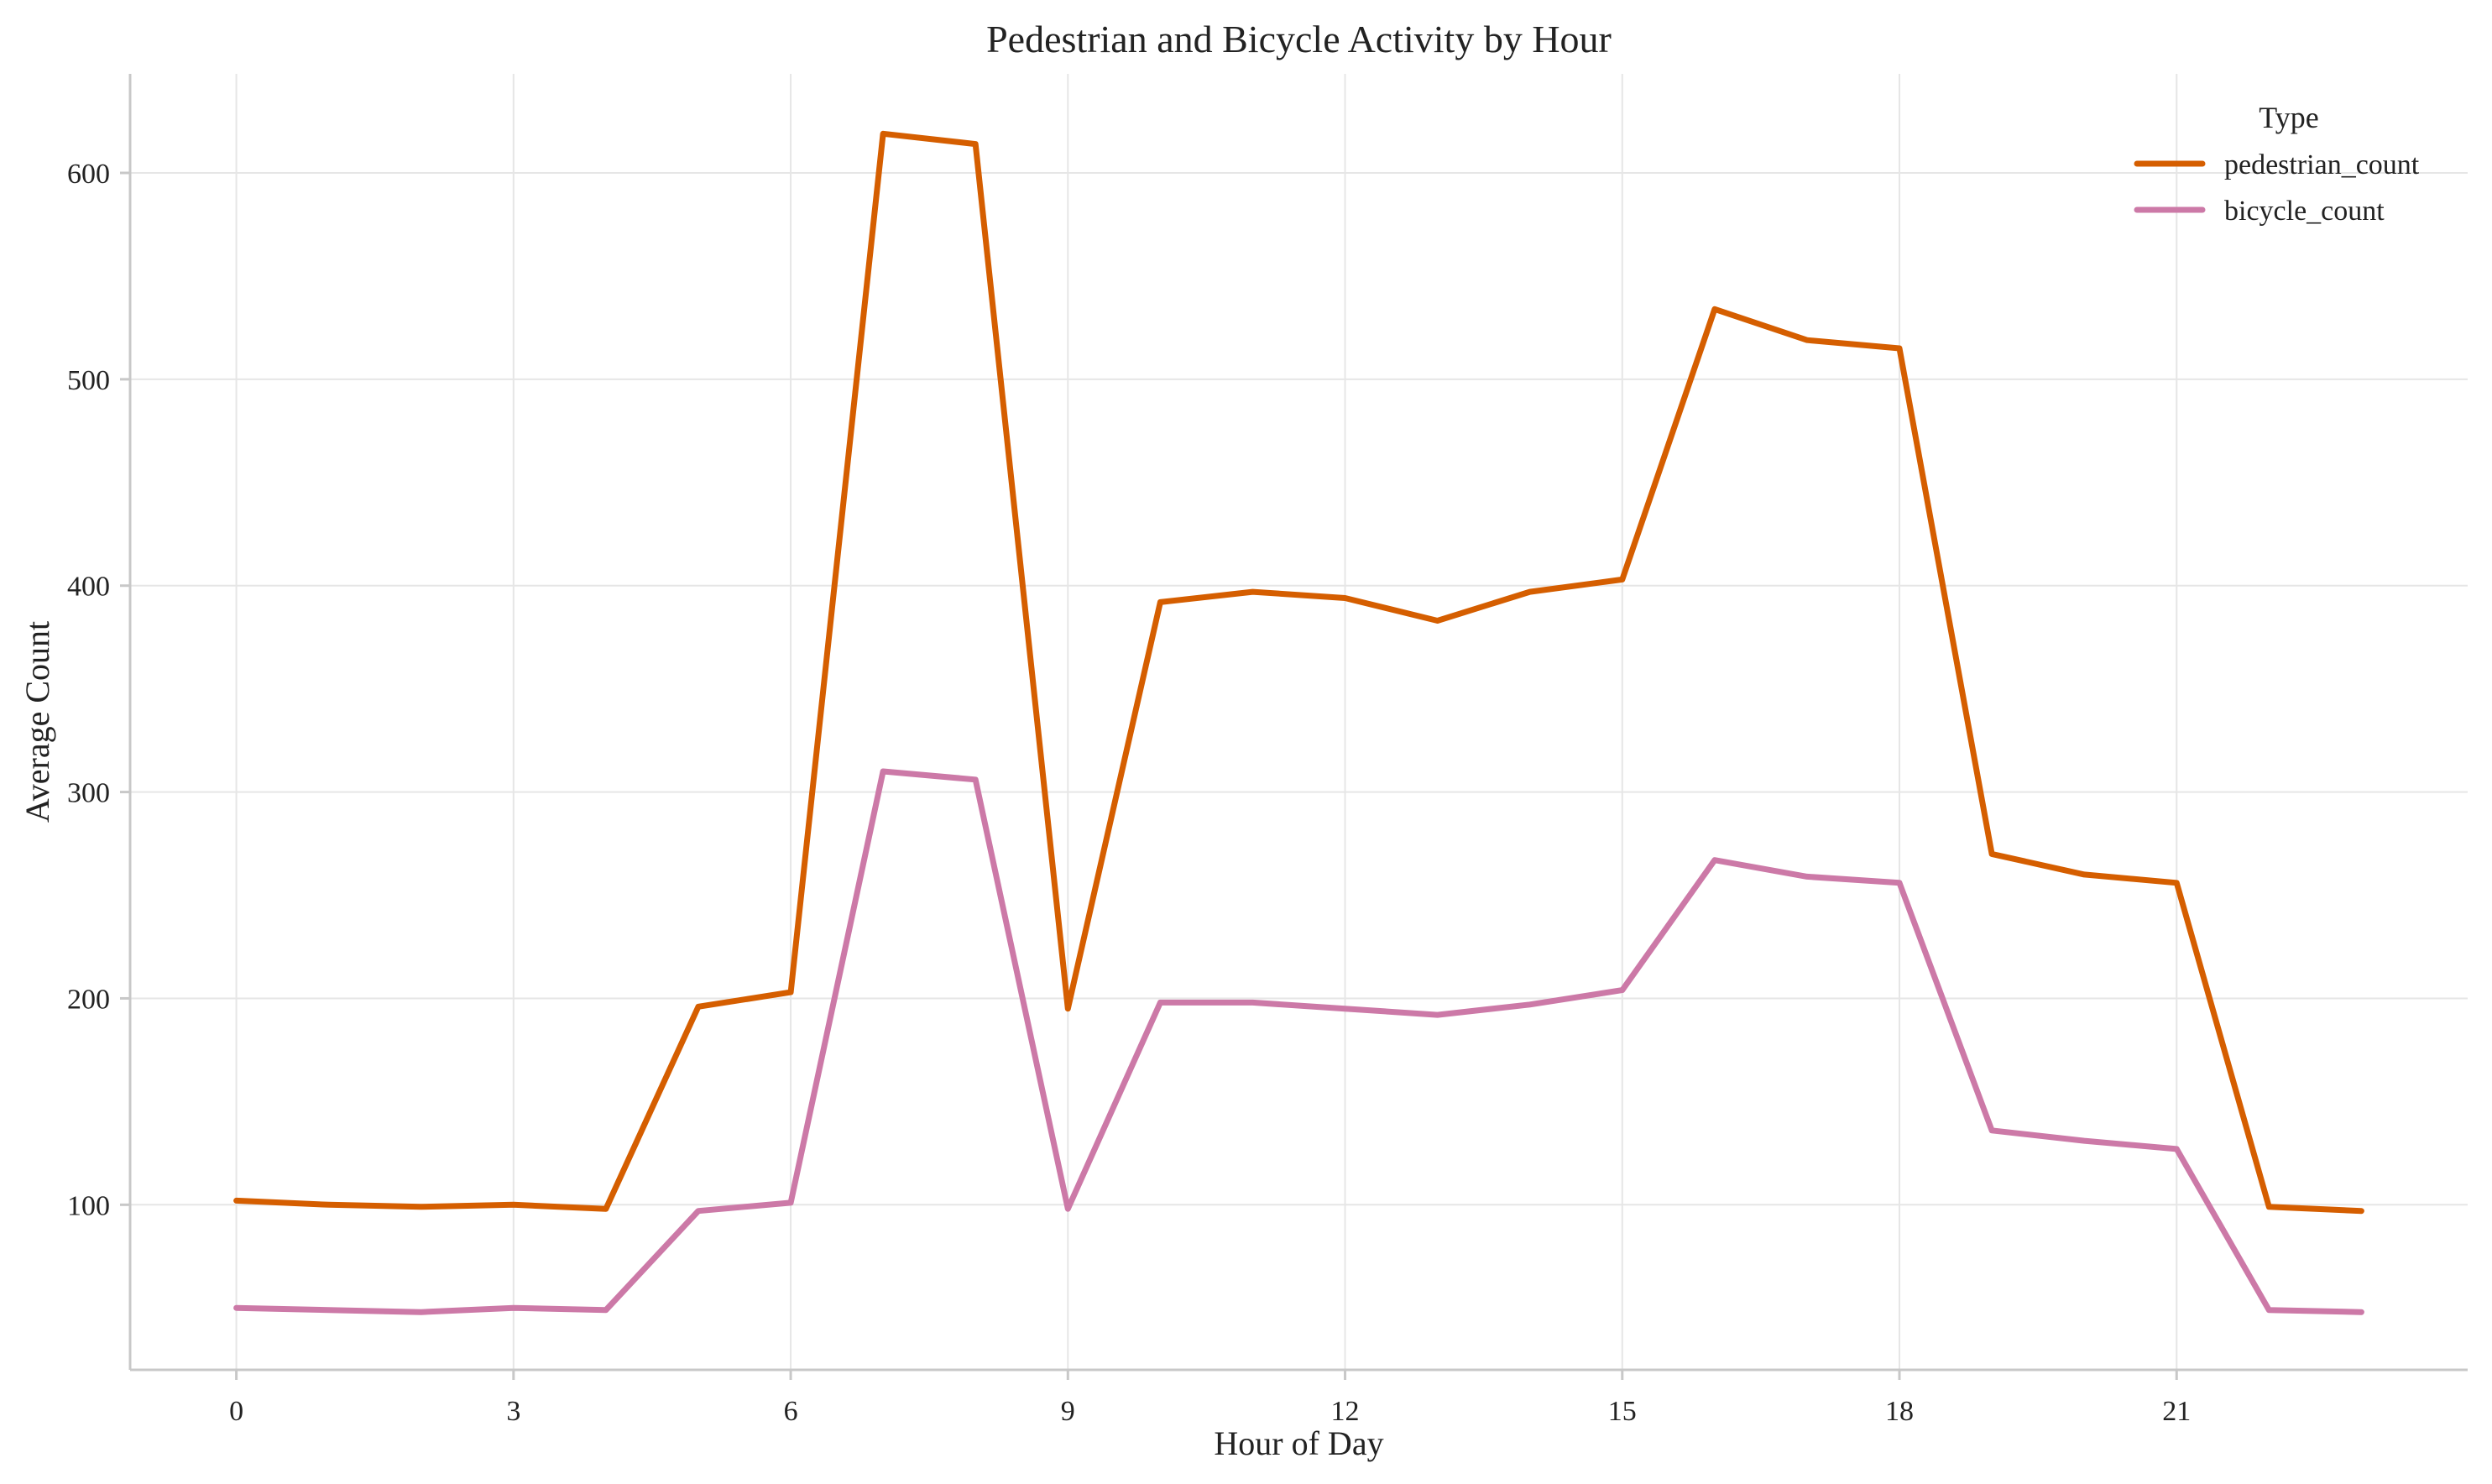  Describe the element at coordinates (1068, 1411) in the screenshot. I see `x-tick-label: 9` at that location.